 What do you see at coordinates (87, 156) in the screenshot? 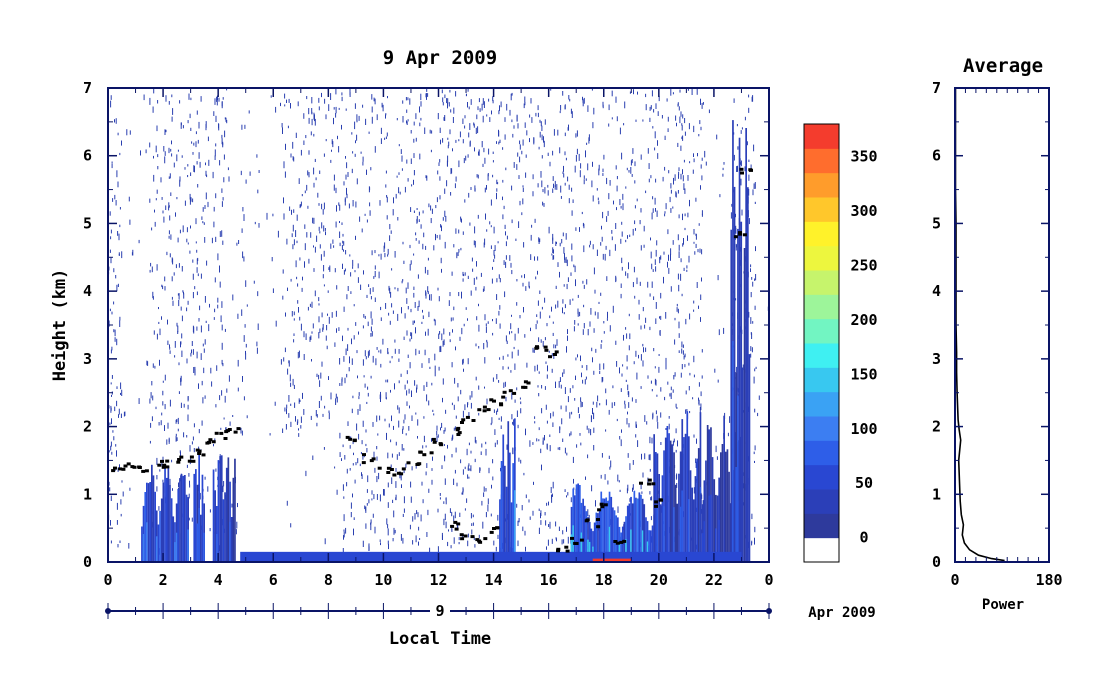
I see `y-tick-label: 6` at bounding box center [87, 156].